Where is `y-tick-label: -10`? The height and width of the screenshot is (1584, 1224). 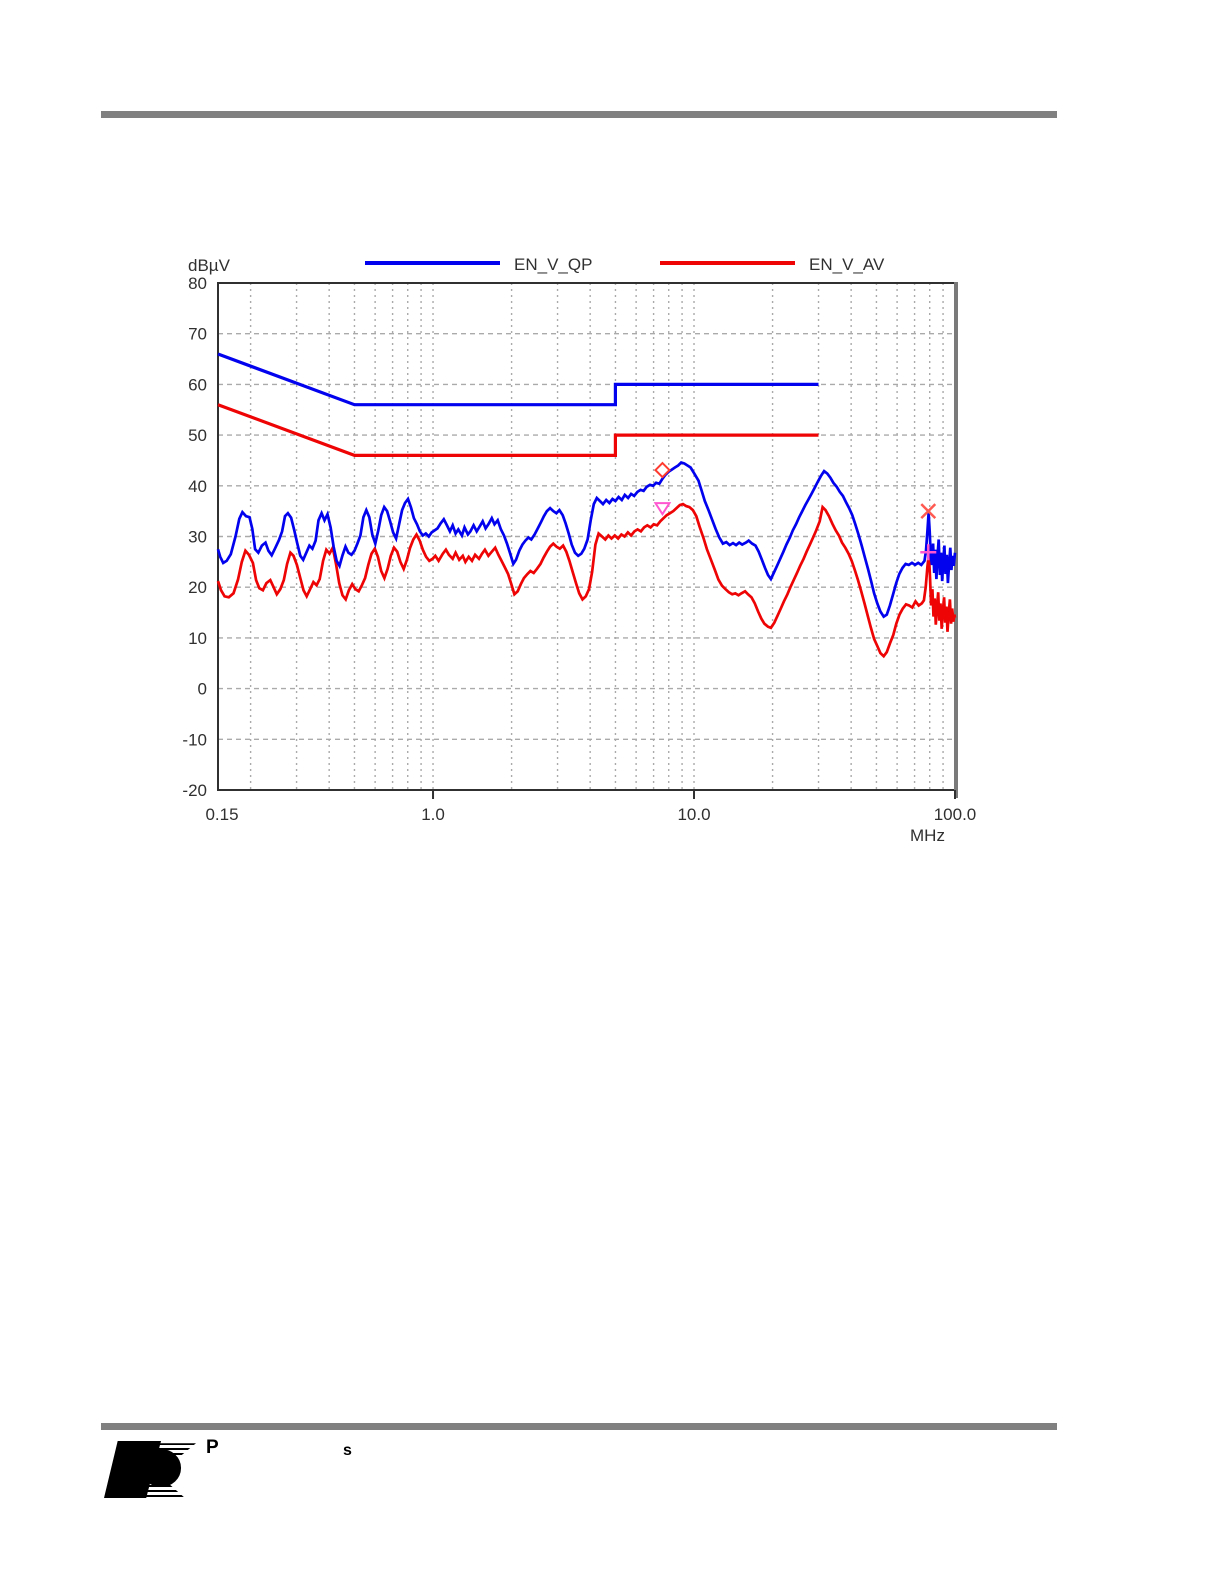
y-tick-label: -10 is located at coordinates (194, 739).